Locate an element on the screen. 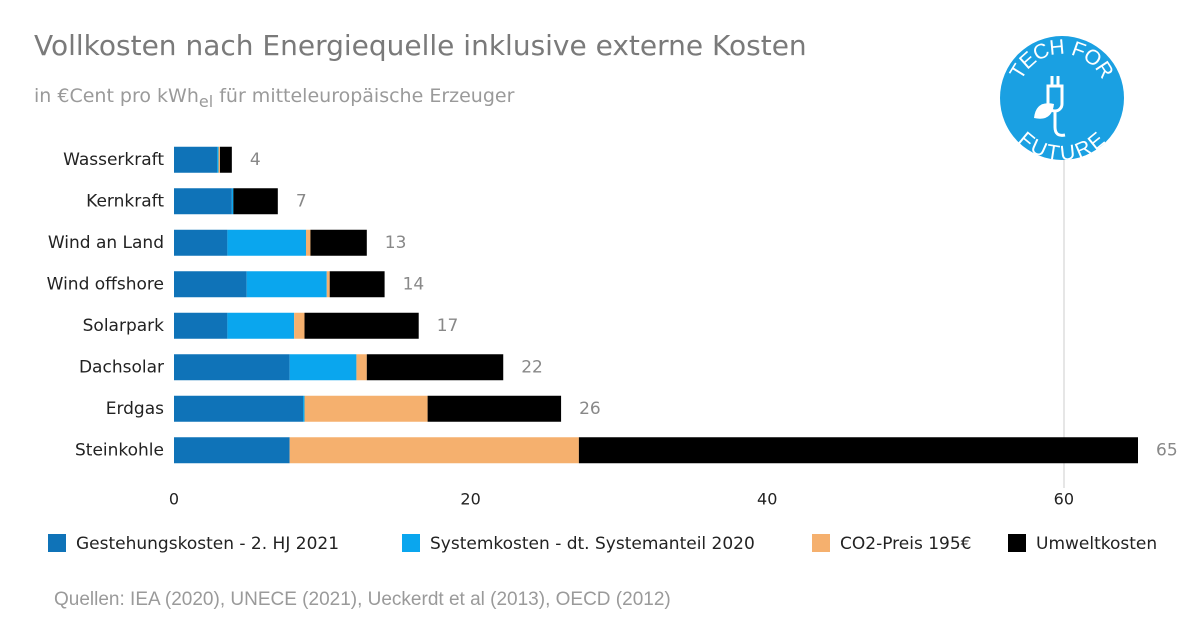  legend-label: CO2-Preis 195€ is located at coordinates (905, 544).